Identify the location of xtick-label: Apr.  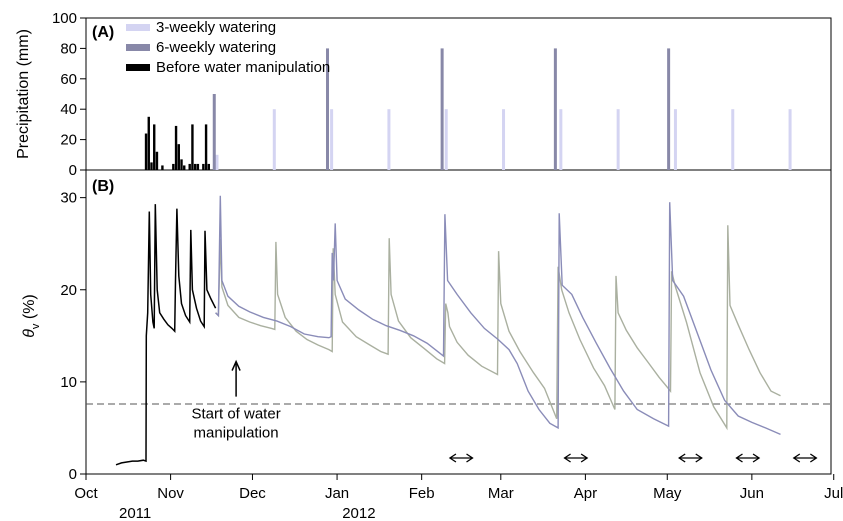
(585, 493).